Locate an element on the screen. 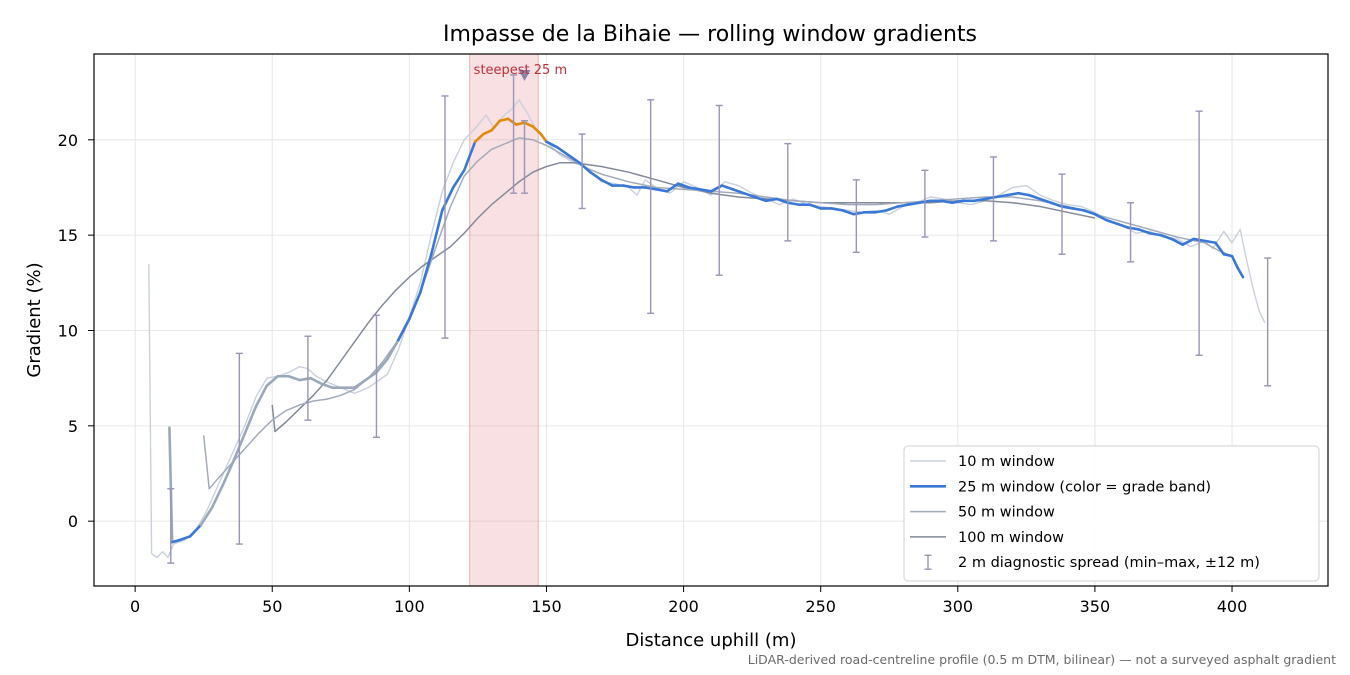 This screenshot has height=675, width=1350. legend-label: 50 m window is located at coordinates (1006, 513).